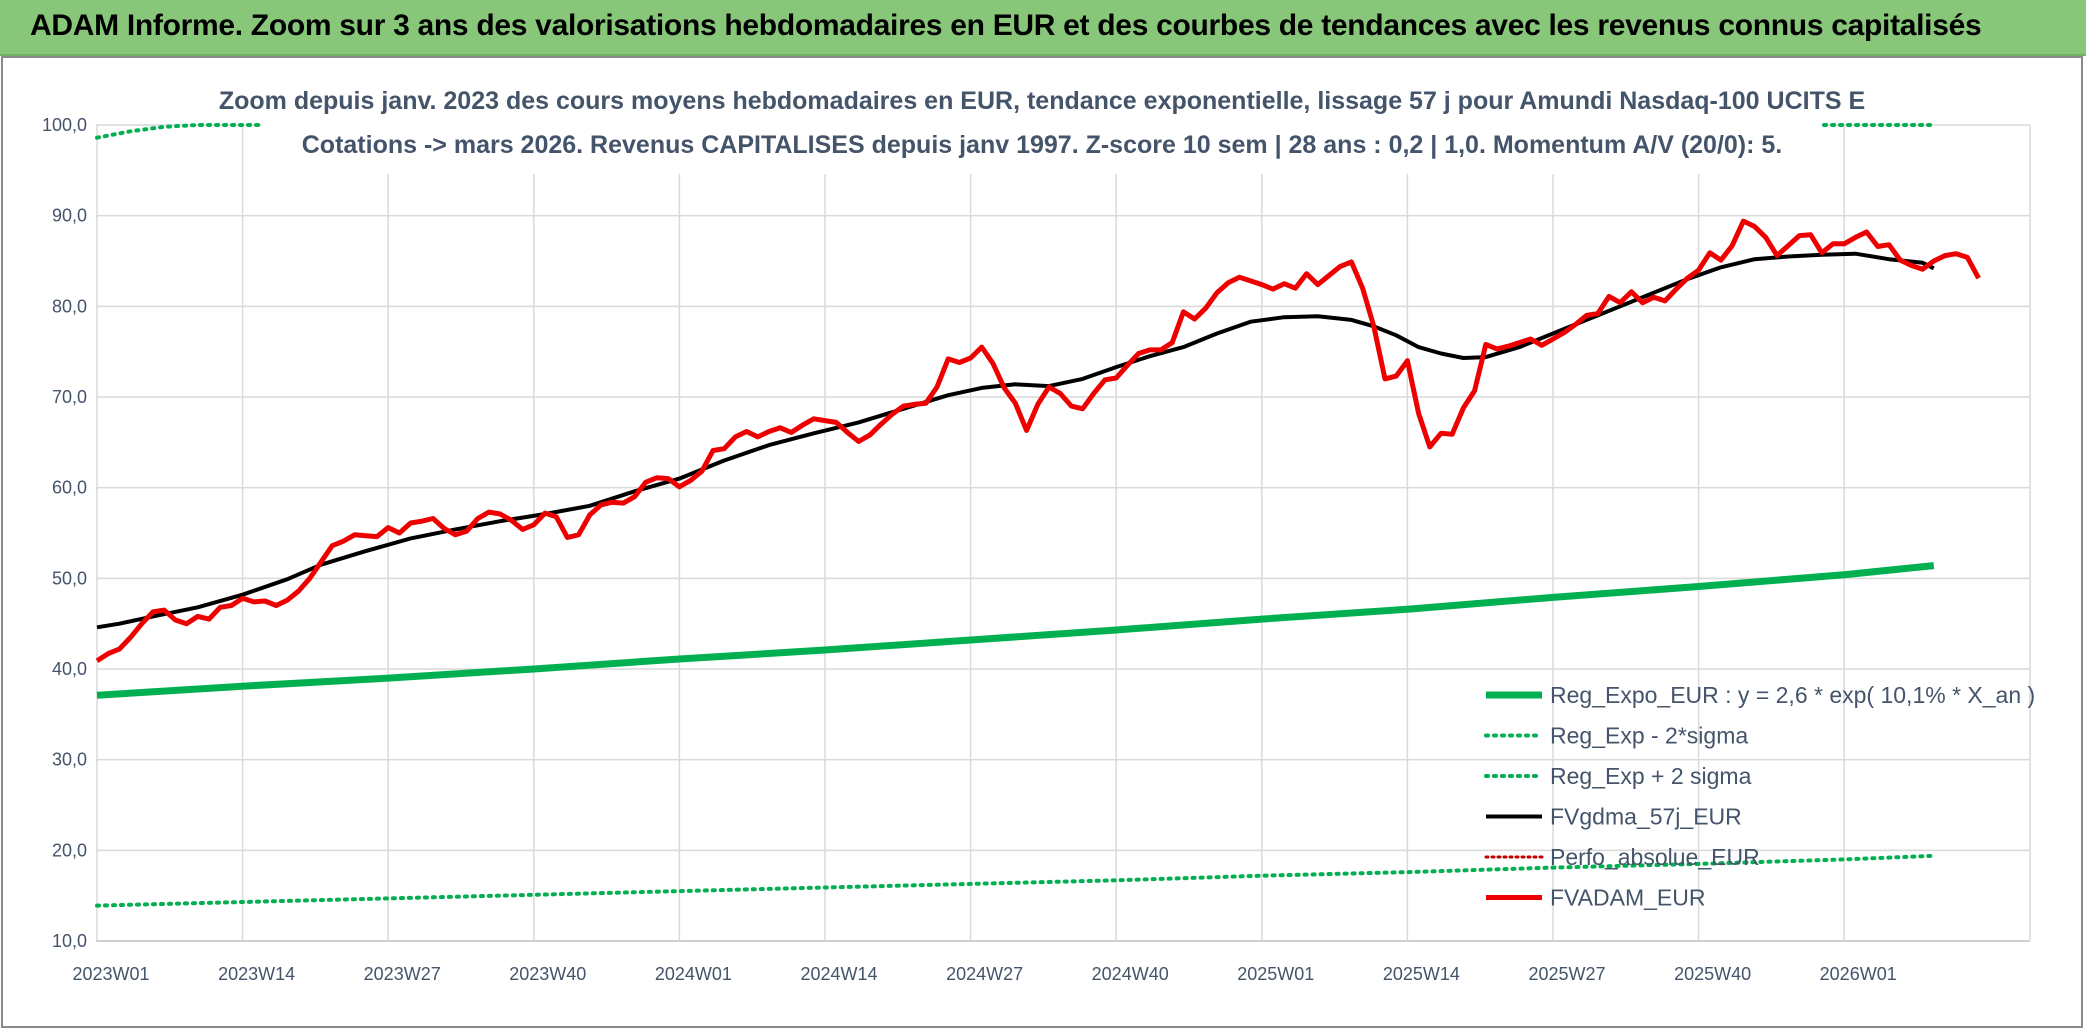 This screenshot has width=2086, height=1031. What do you see at coordinates (69, 760) in the screenshot?
I see `y-tick-label: 30,0` at bounding box center [69, 760].